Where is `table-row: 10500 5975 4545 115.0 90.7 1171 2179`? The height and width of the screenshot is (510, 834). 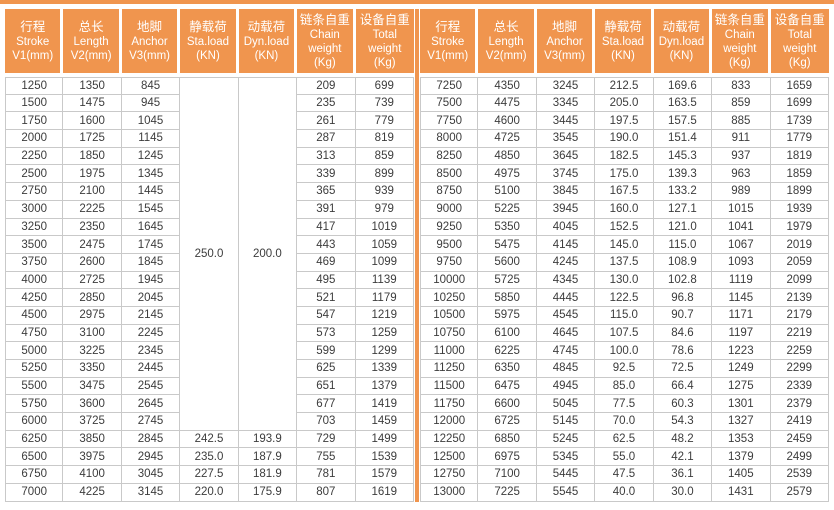
table-row: 10500 5975 4545 115.0 90.7 1171 2179 is located at coordinates (624, 315).